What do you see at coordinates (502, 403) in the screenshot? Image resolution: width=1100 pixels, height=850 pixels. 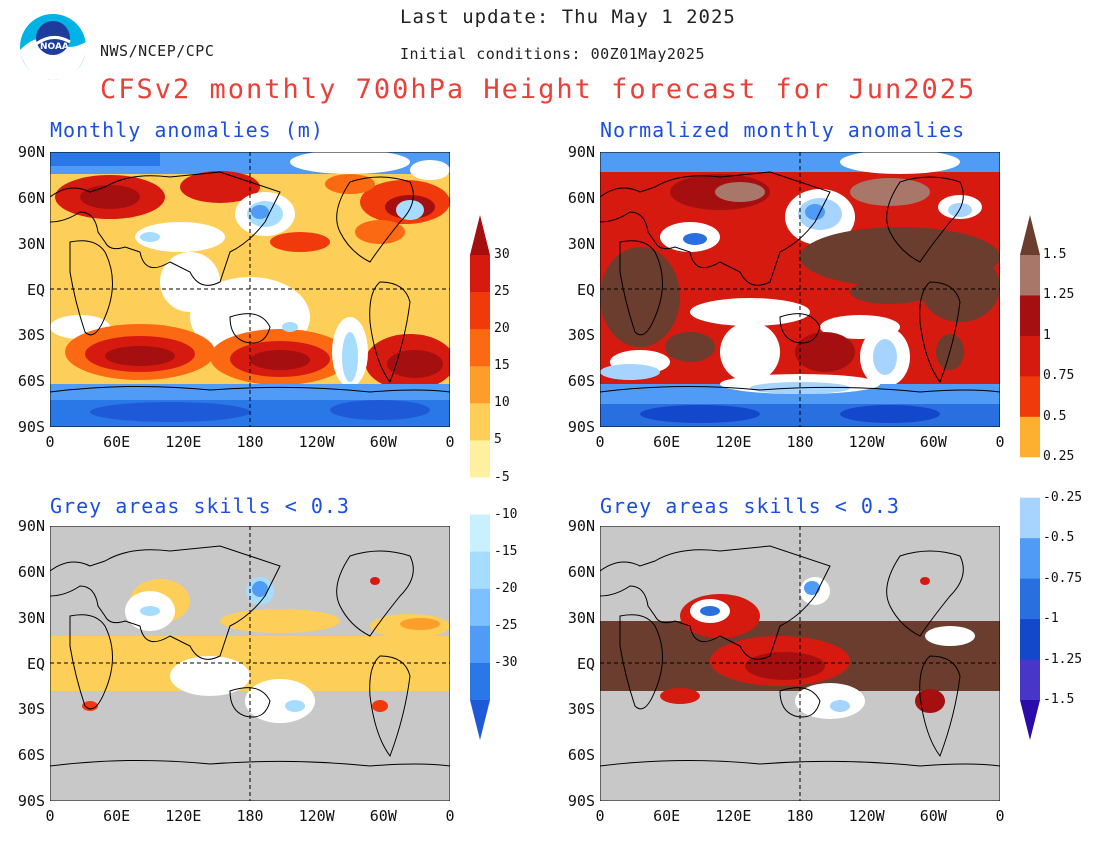 I see `colorbar-label: 10` at bounding box center [502, 403].